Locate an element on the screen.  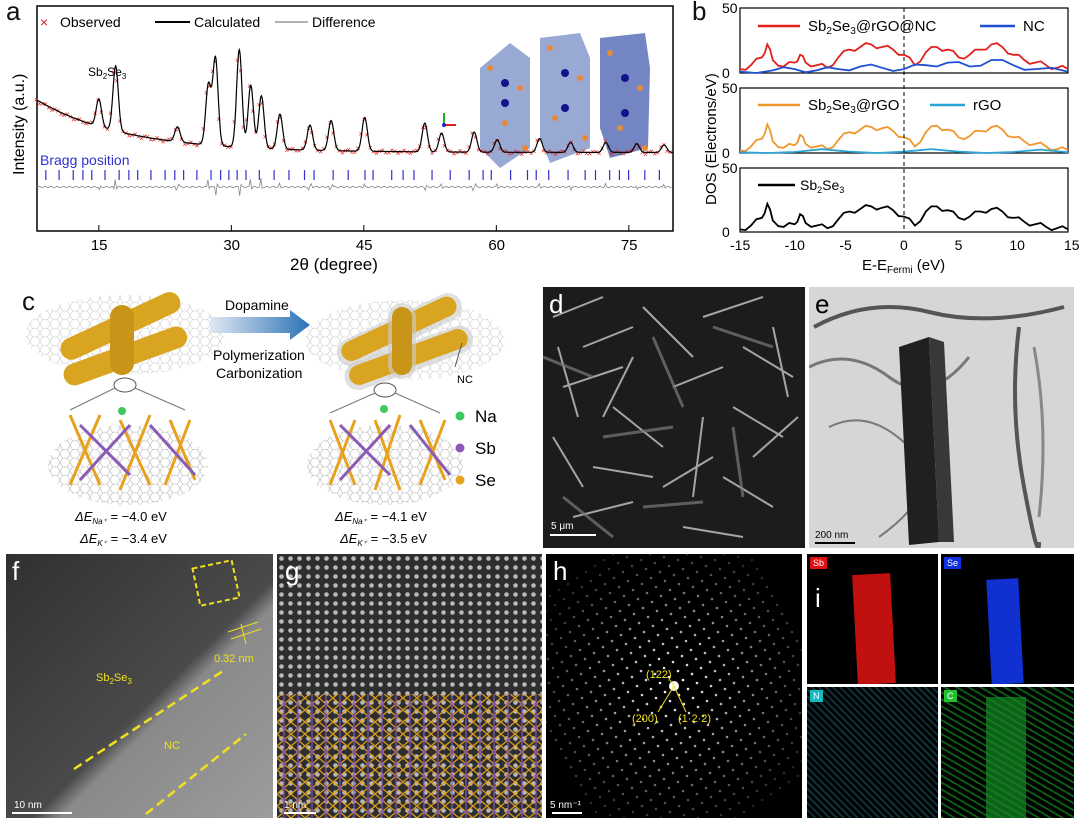
axis-arrows-icon is located at coordinates (449, 120).